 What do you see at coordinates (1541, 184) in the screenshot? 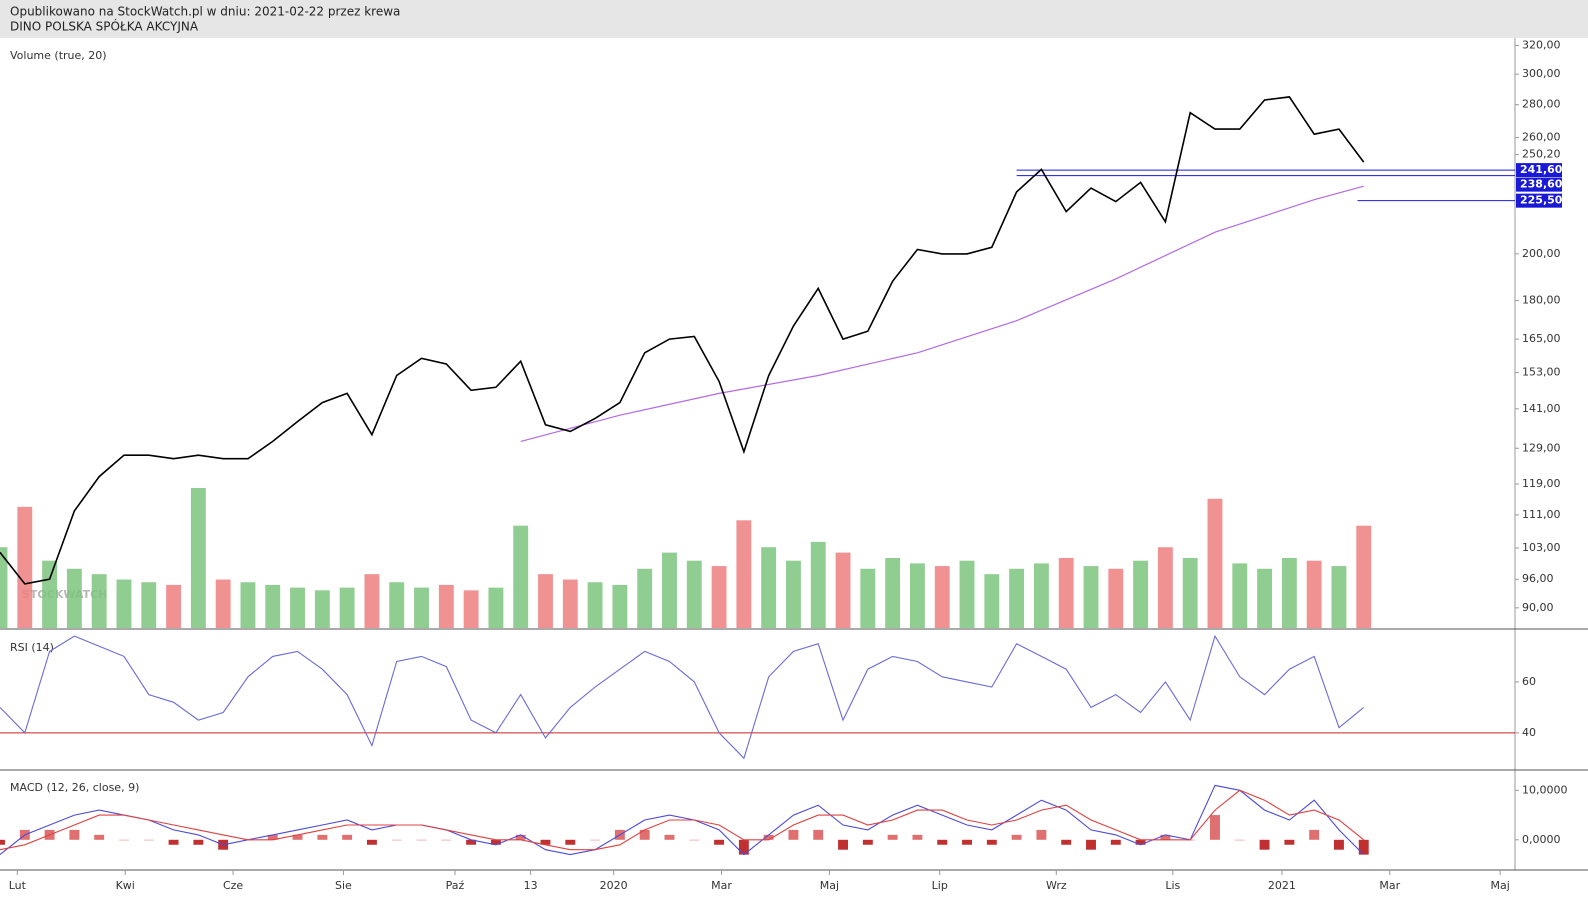
I see `level-label: 238,60` at bounding box center [1541, 184].